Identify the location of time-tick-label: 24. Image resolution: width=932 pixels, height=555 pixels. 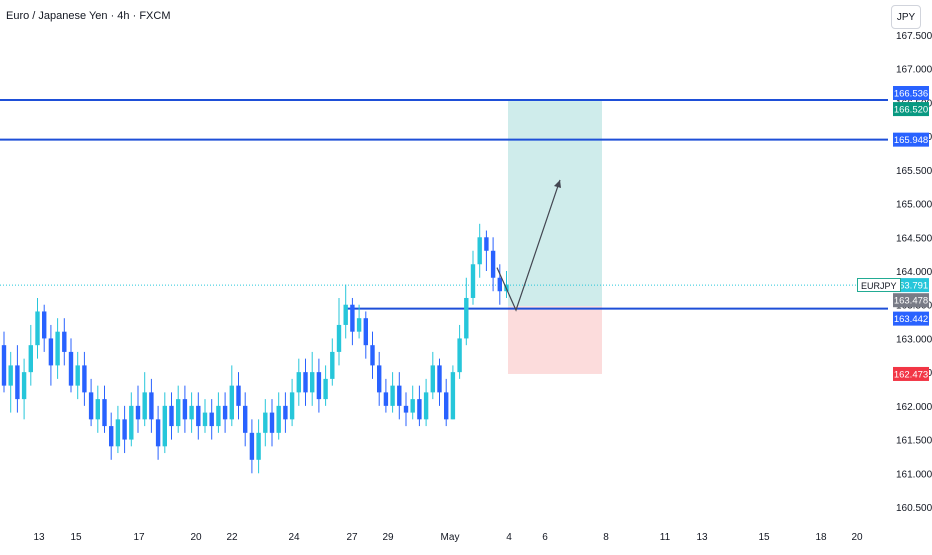
(294, 537).